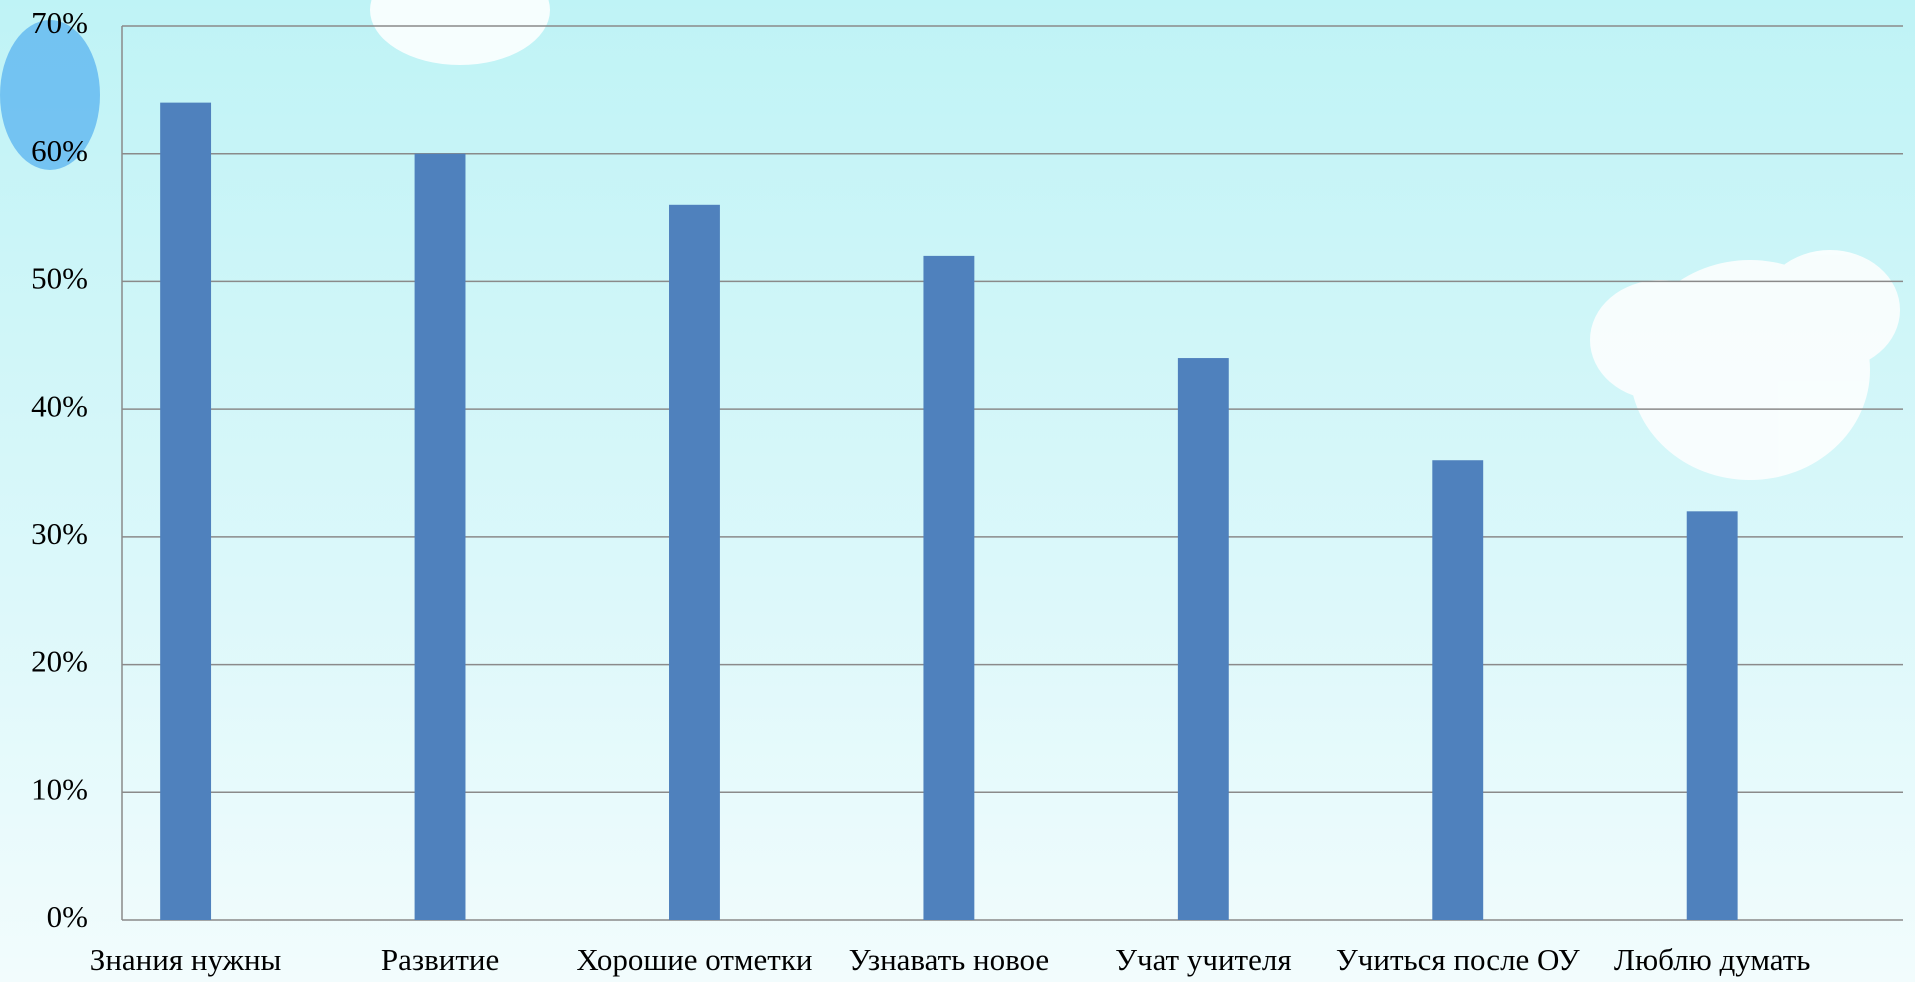 This screenshot has width=1915, height=982. I want to click on x-tick-label: Люблю думать, so click(1712, 959).